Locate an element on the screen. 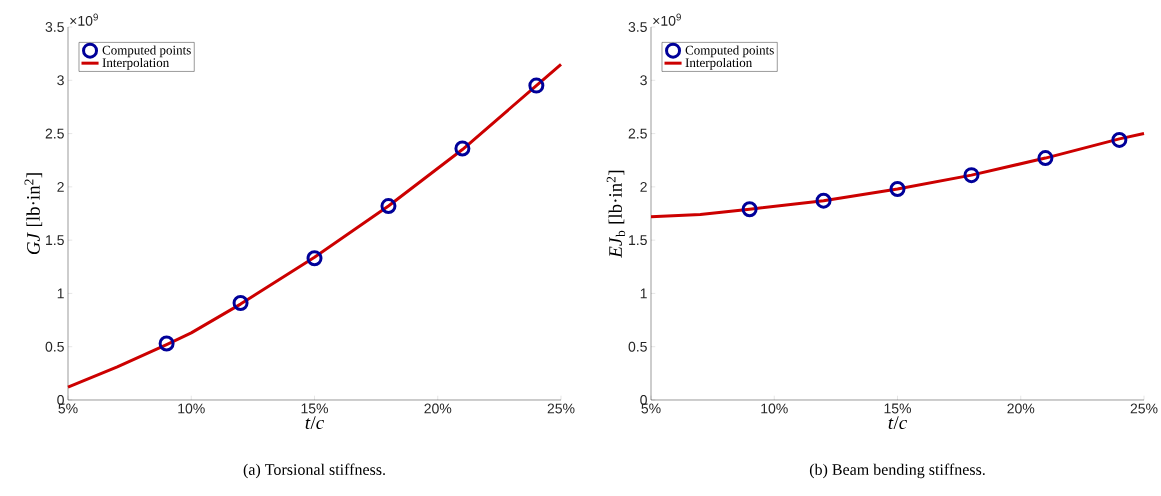 The image size is (1161, 496). text: (b) Beam bending stiffness. is located at coordinates (897, 471).